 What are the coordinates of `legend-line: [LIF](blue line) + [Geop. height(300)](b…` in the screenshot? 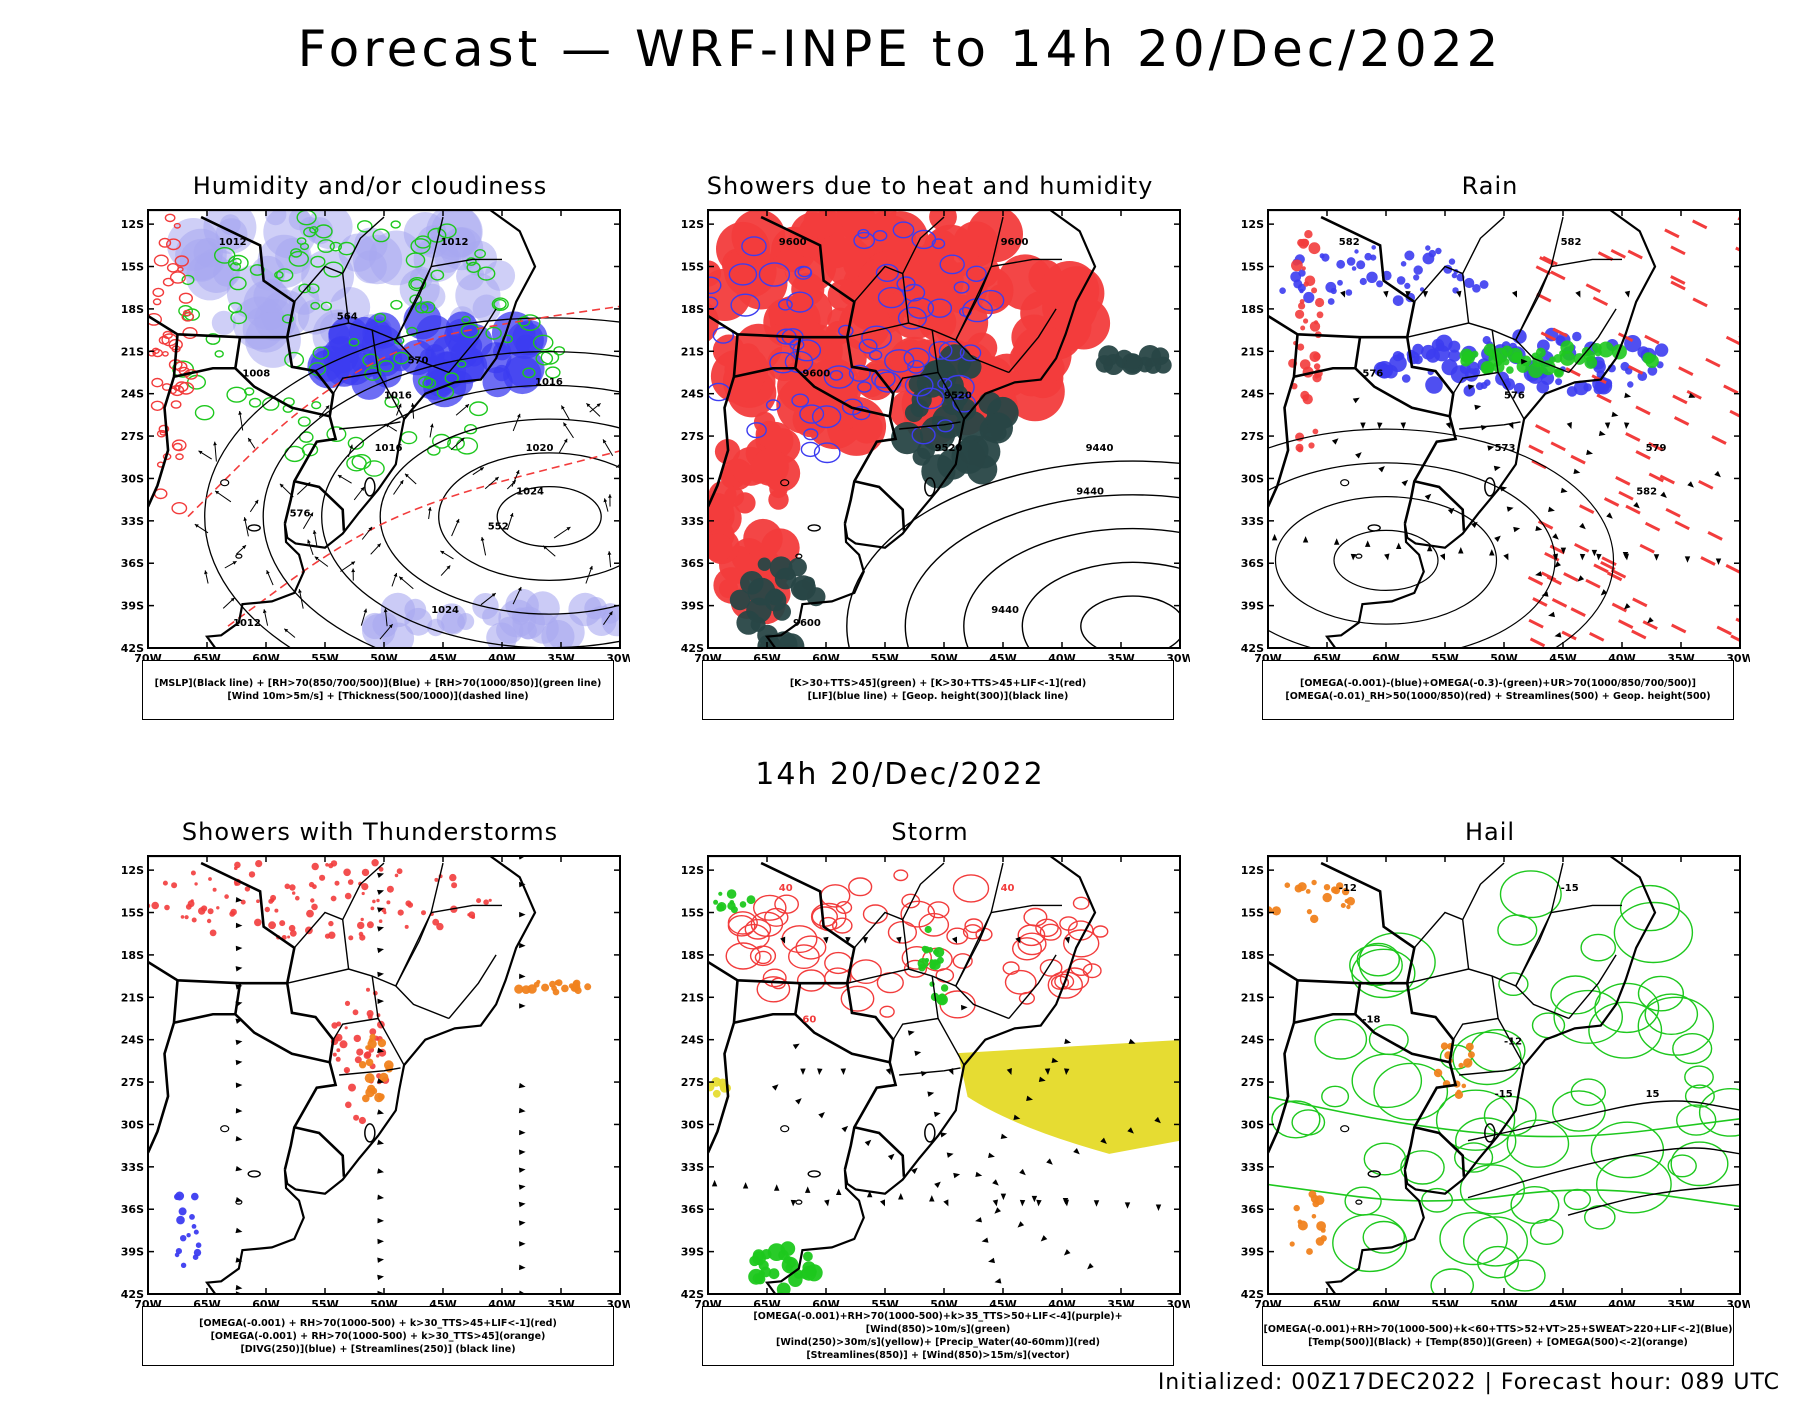 It's located at (938, 696).